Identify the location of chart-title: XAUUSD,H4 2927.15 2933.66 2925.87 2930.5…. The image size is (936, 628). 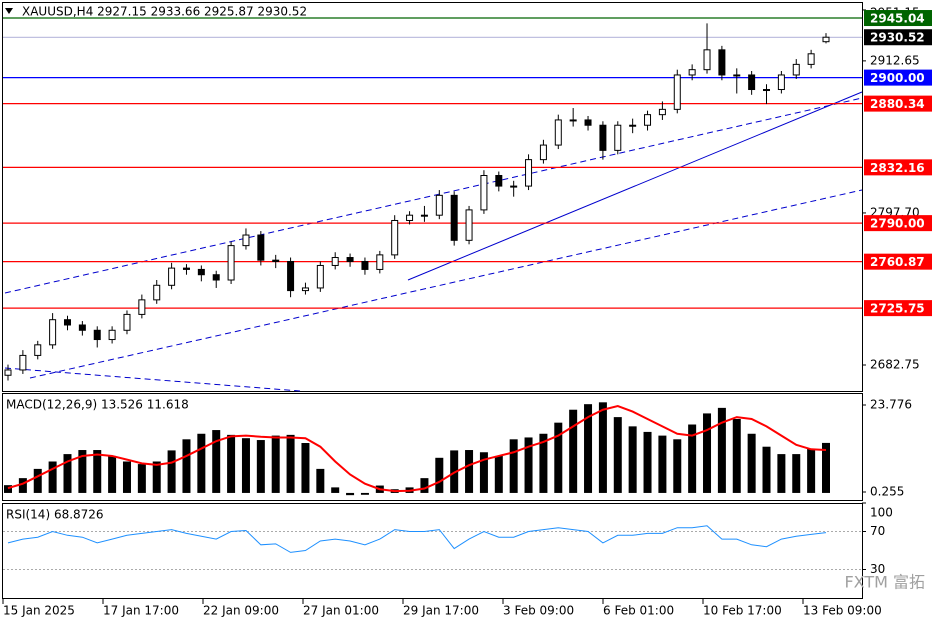
(164, 12).